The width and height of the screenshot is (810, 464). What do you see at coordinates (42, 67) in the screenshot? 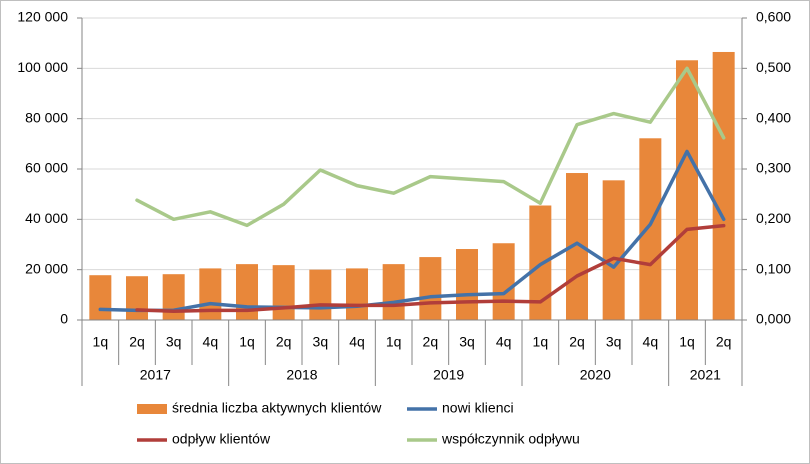
I see `left-axis-tick-label: 100 000` at bounding box center [42, 67].